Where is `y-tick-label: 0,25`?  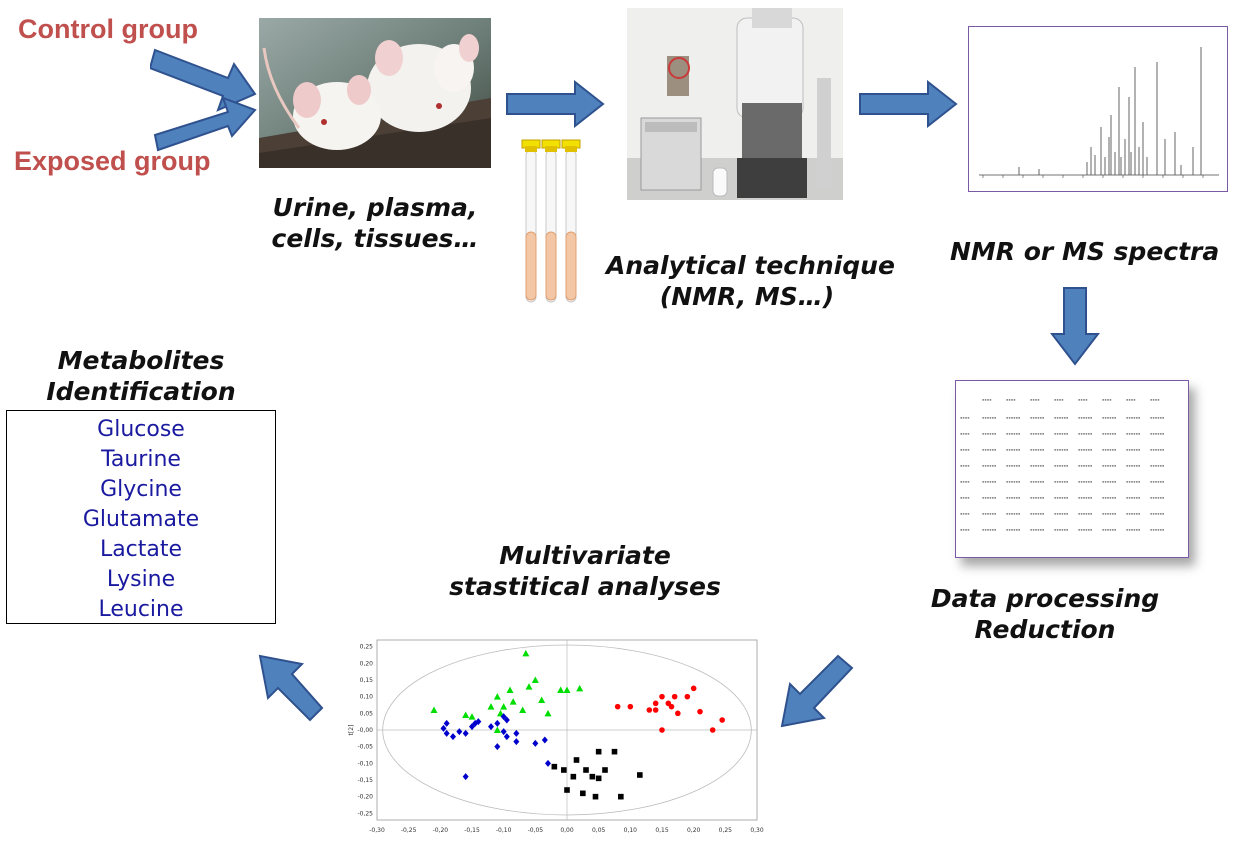 y-tick-label: 0,25 is located at coordinates (367, 647).